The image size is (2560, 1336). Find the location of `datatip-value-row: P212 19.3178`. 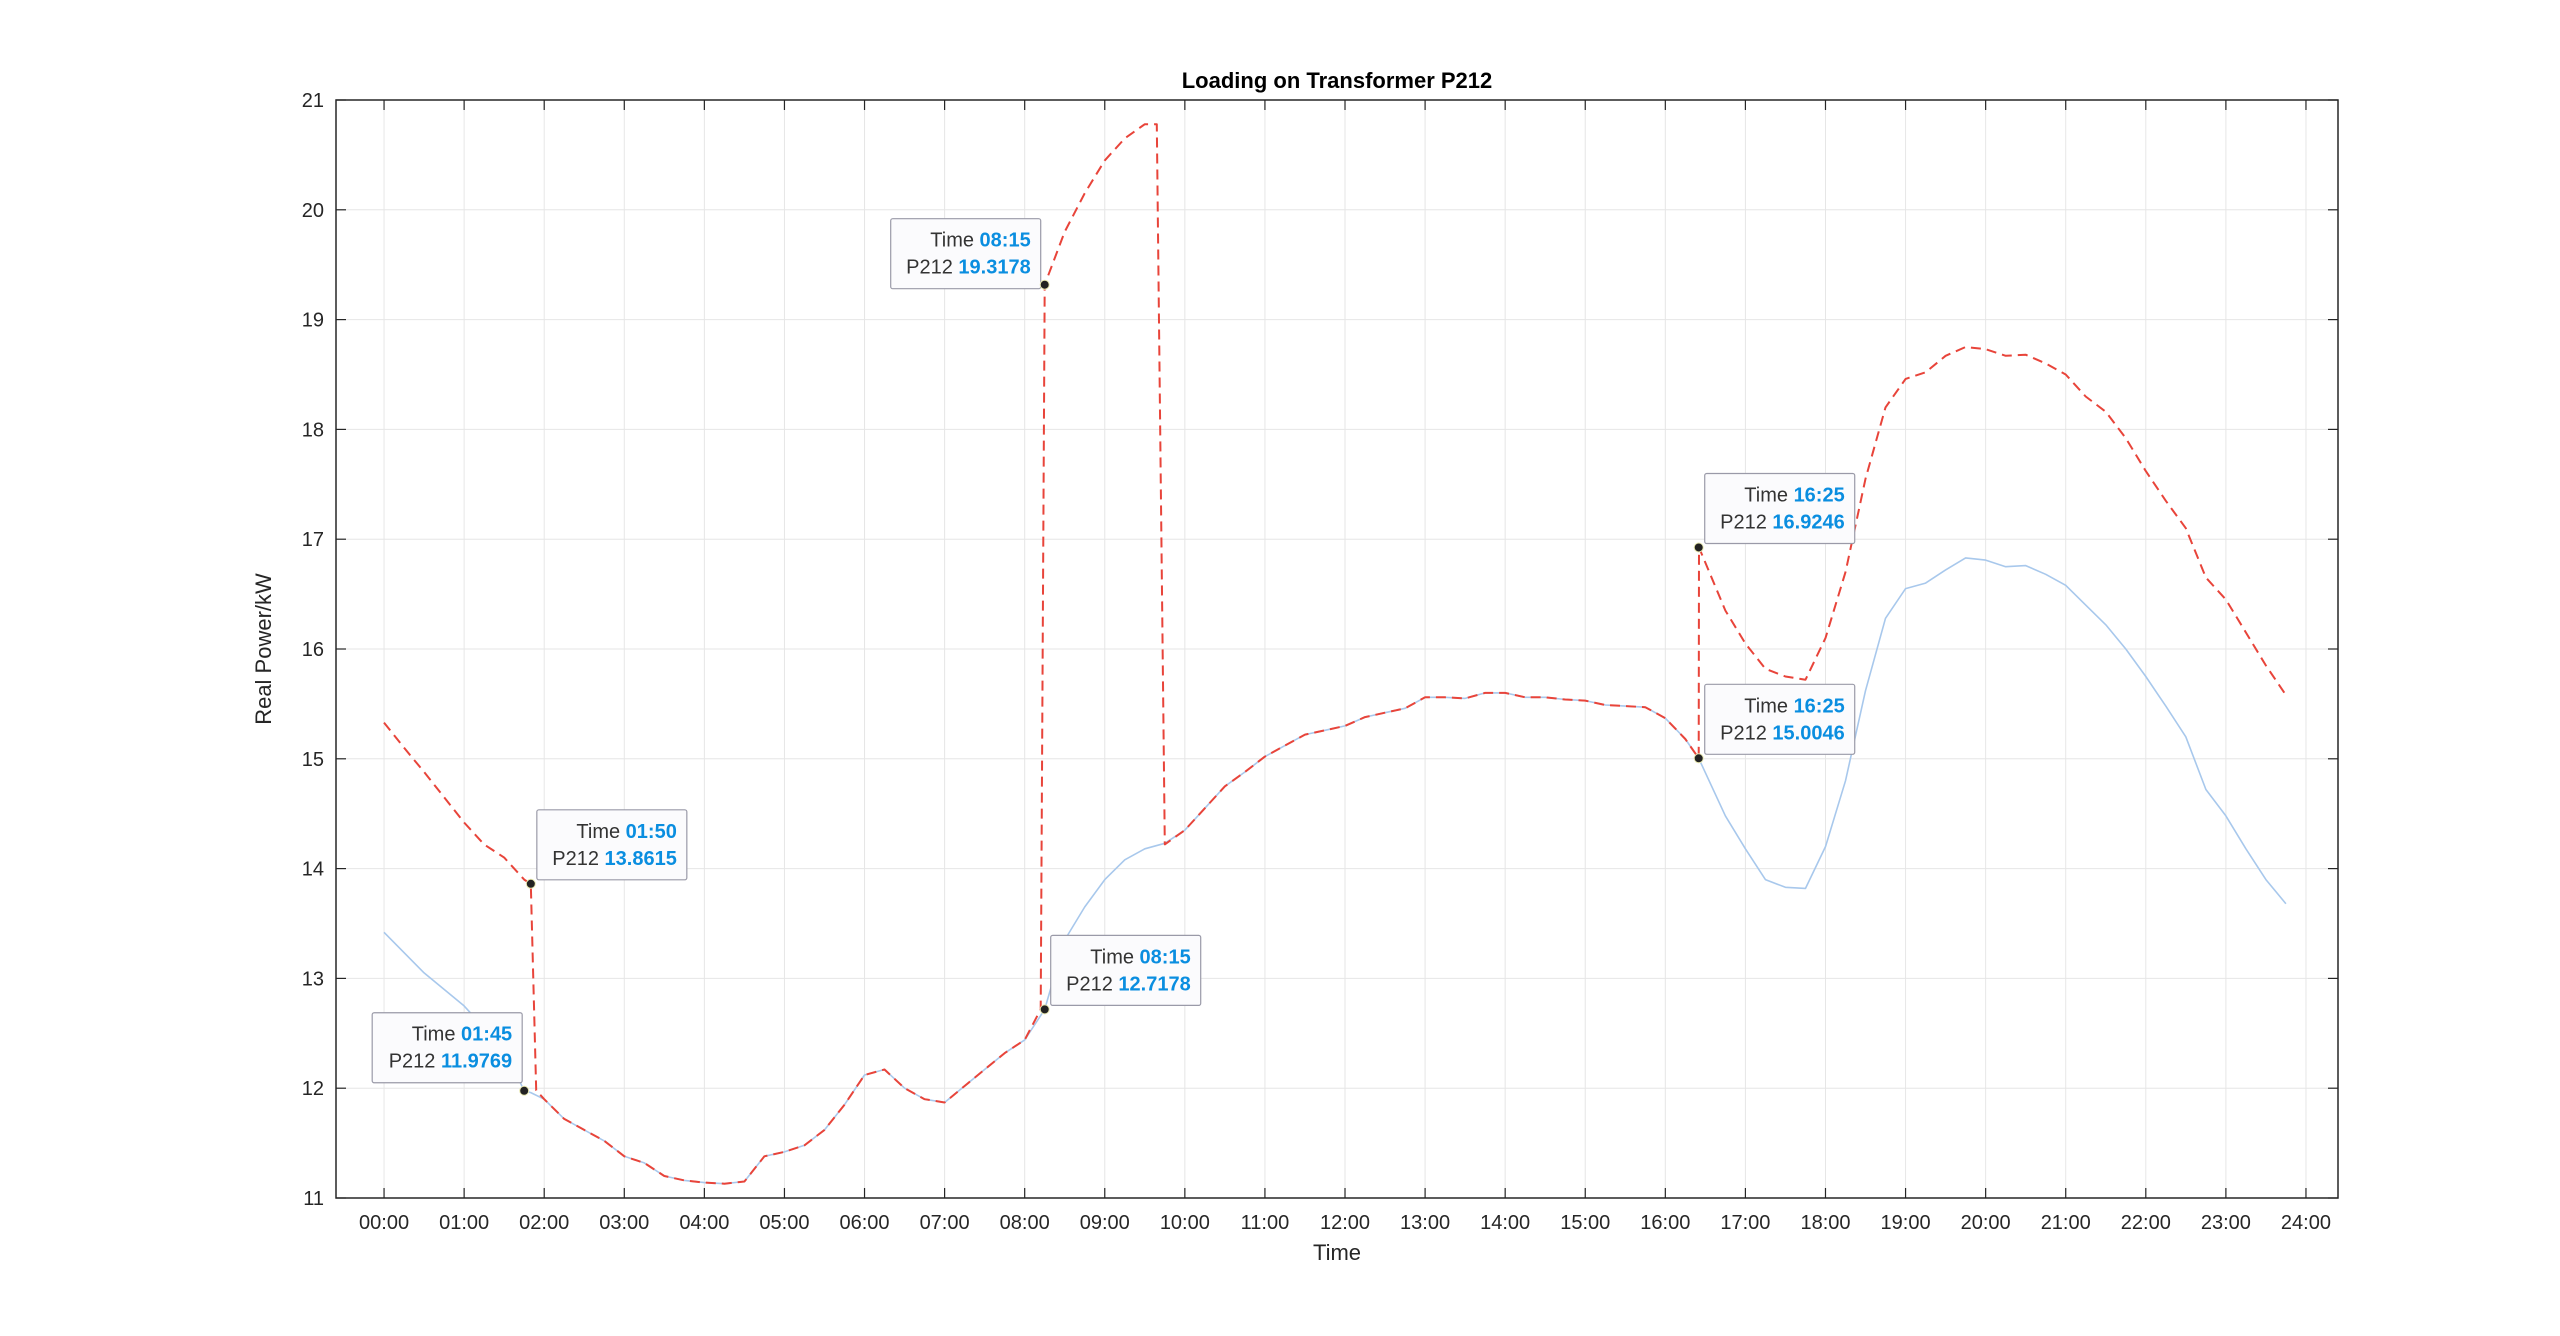

datatip-value-row: P212 19.3178 is located at coordinates (968, 268).